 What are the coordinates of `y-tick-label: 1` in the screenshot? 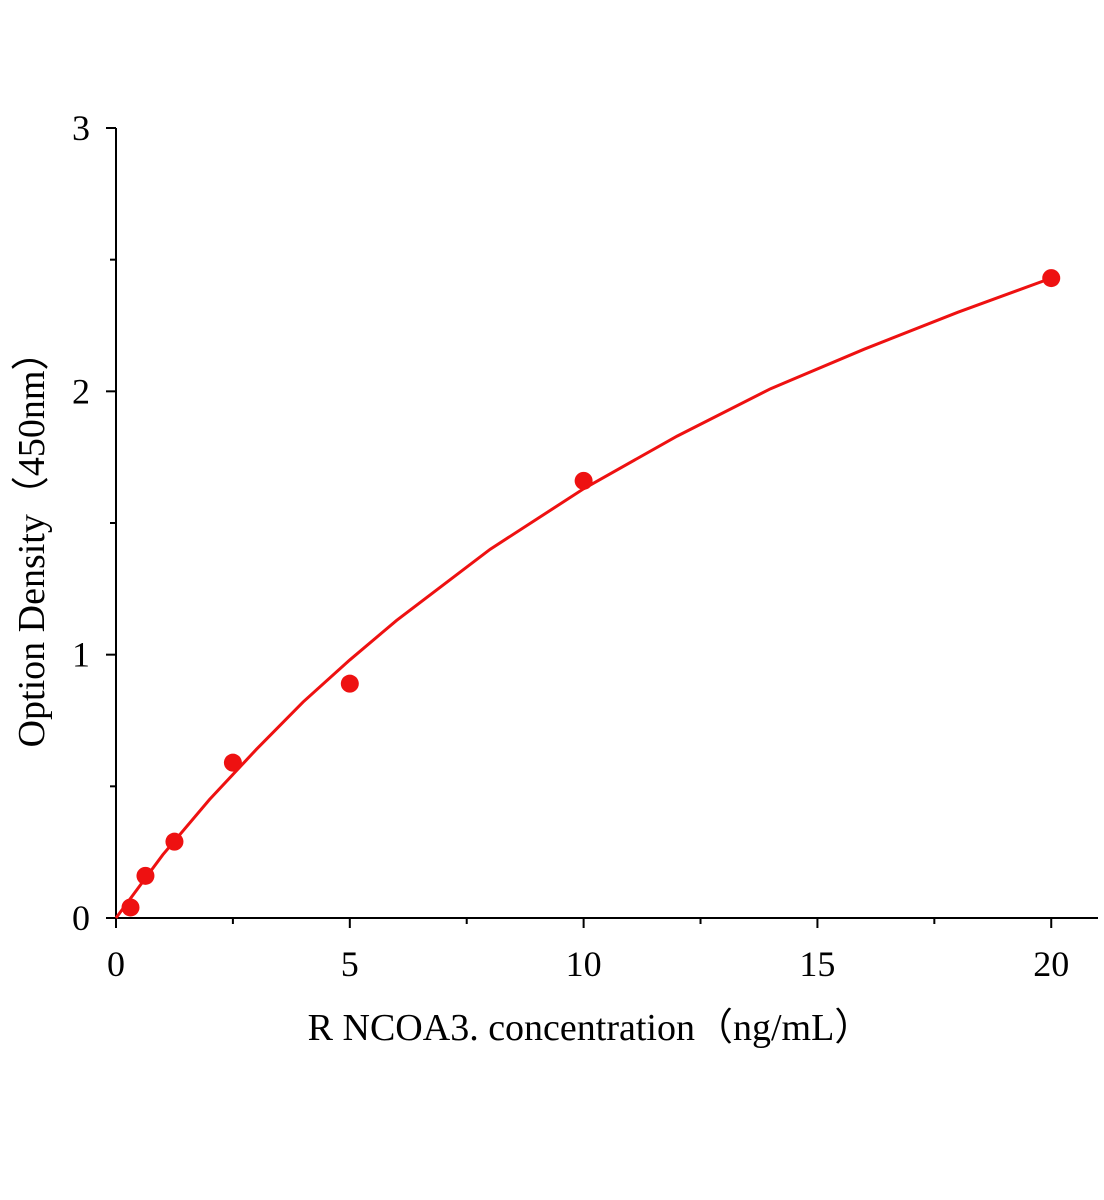 It's located at (81, 655).